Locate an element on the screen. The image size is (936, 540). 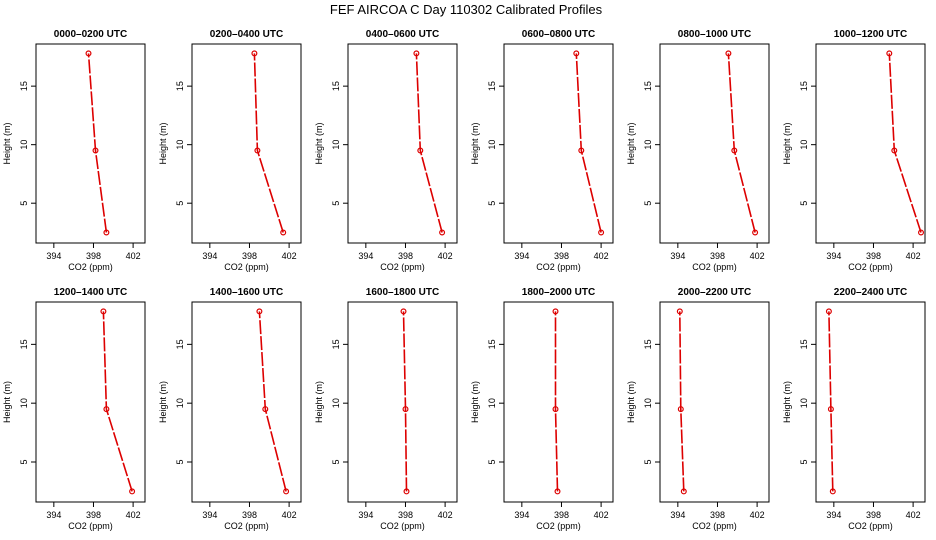
panel-title: 0000–0200 UTC is located at coordinates (90, 34).